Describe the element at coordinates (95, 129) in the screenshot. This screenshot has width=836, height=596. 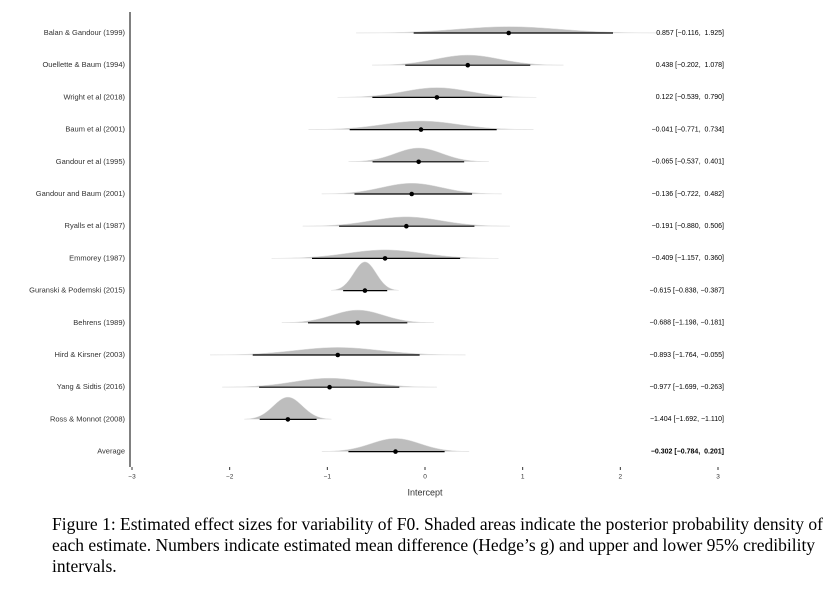
I see `y-tick-label: Baum et al (2001)` at that location.